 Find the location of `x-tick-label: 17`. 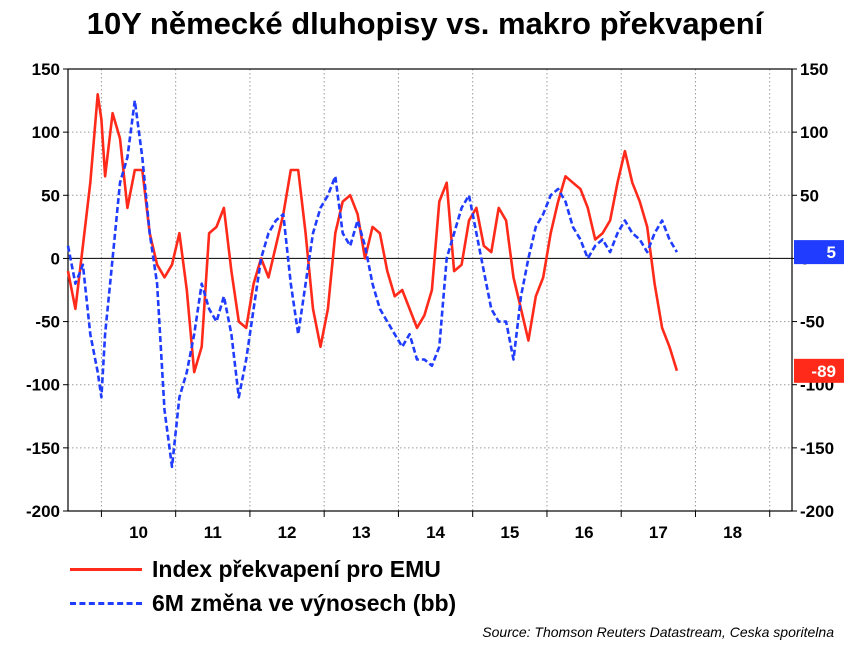

x-tick-label: 17 is located at coordinates (658, 532).